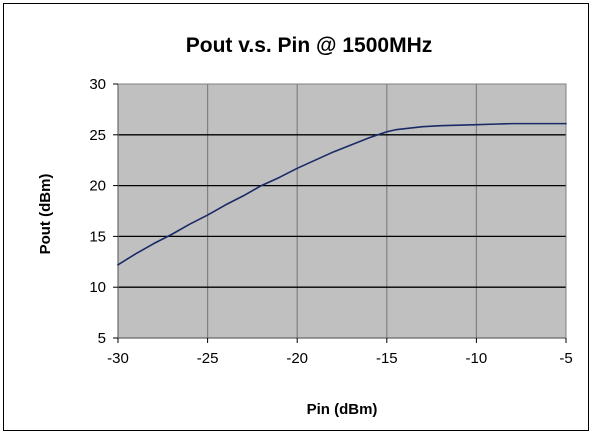 This screenshot has height=435, width=594. Describe the element at coordinates (97, 186) in the screenshot. I see `y-tick-label: 20` at that location.